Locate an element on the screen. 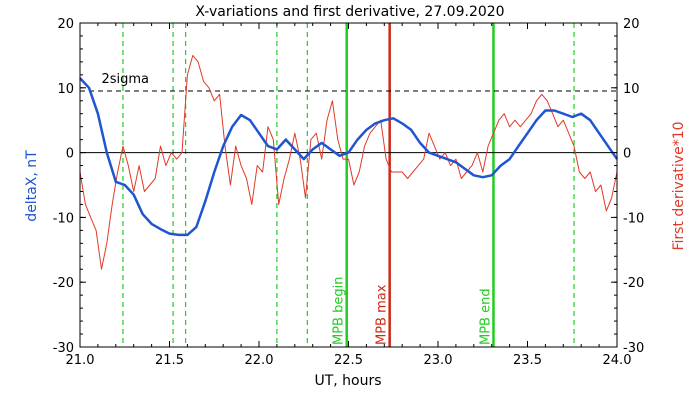 This screenshot has width=700, height=400. vertical-marker-label-7: MPB max is located at coordinates (382, 314).